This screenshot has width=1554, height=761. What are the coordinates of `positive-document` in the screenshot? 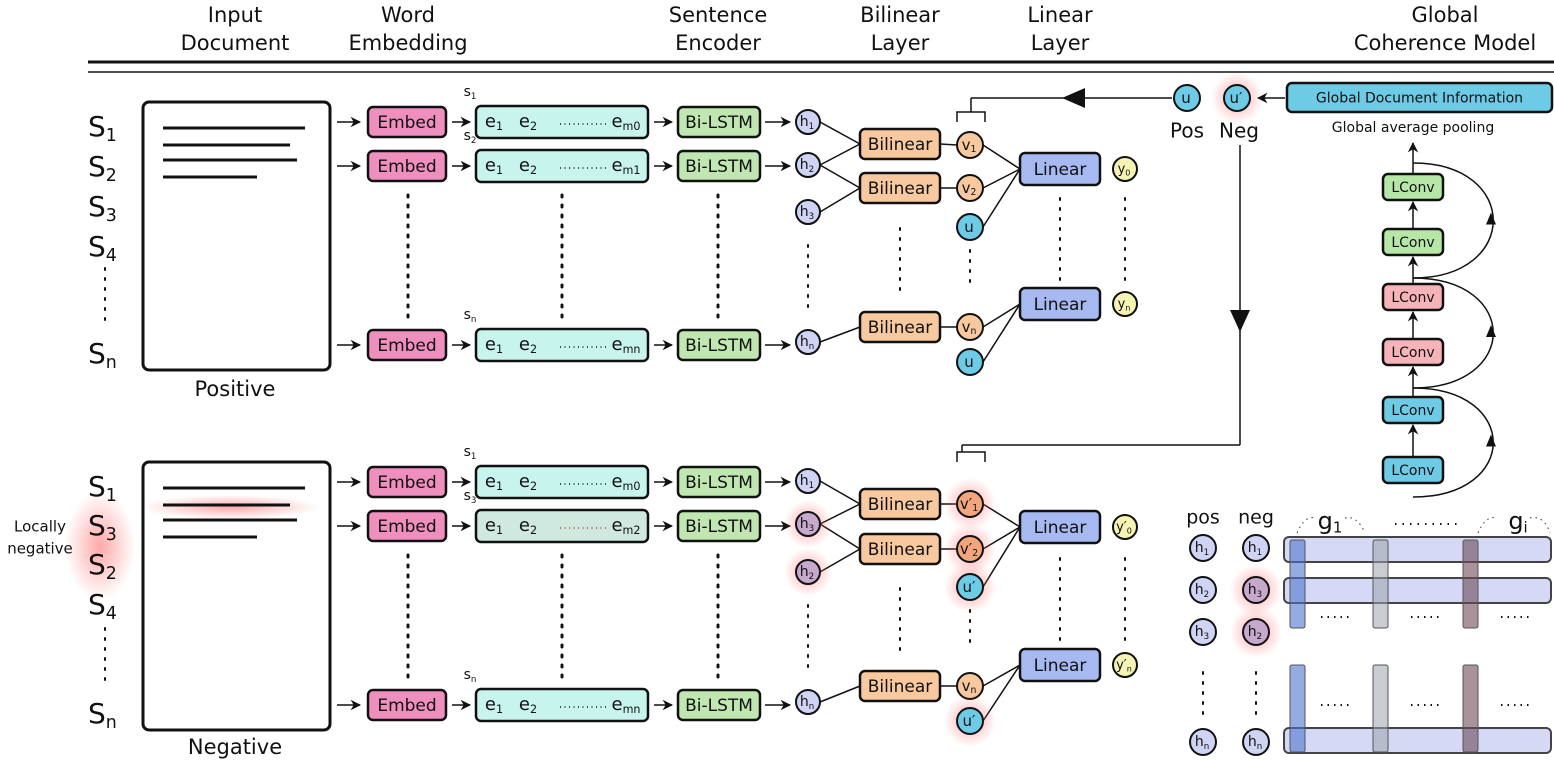 It's located at (236, 236).